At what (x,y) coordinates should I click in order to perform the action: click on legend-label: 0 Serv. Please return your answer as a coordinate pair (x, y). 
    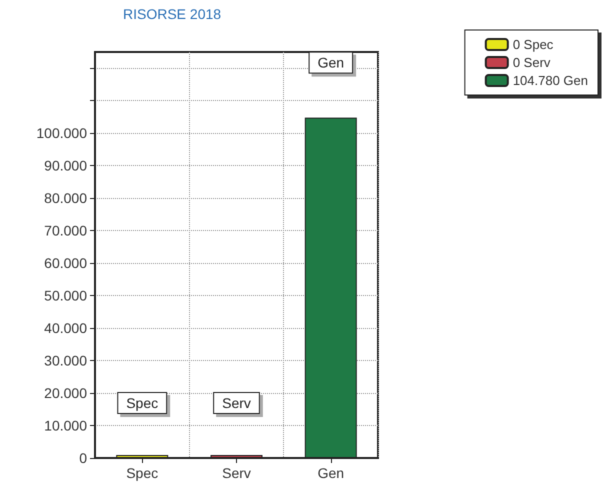
    Looking at the image, I should click on (531, 62).